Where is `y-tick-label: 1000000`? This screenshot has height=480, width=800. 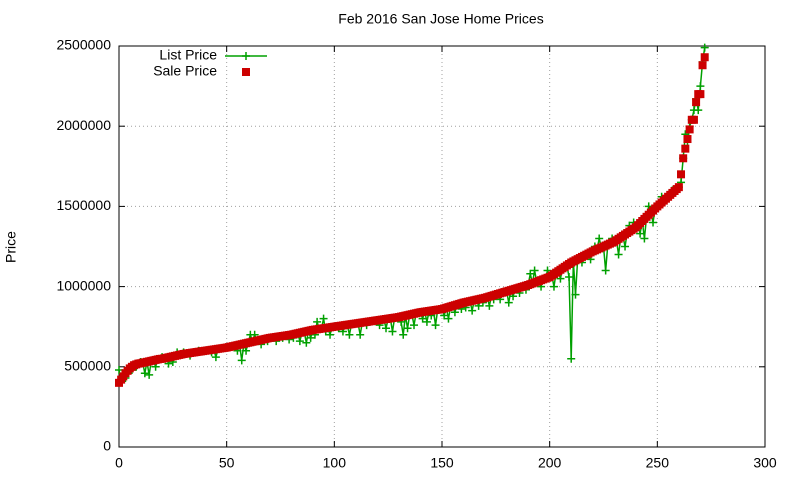
y-tick-label: 1000000 is located at coordinates (83, 285).